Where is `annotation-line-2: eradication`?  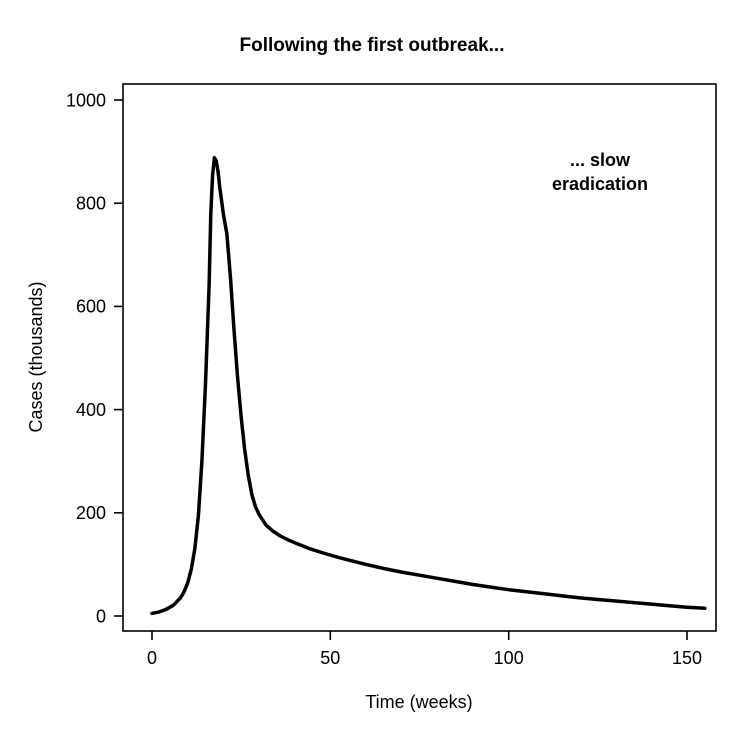
annotation-line-2: eradication is located at coordinates (600, 184).